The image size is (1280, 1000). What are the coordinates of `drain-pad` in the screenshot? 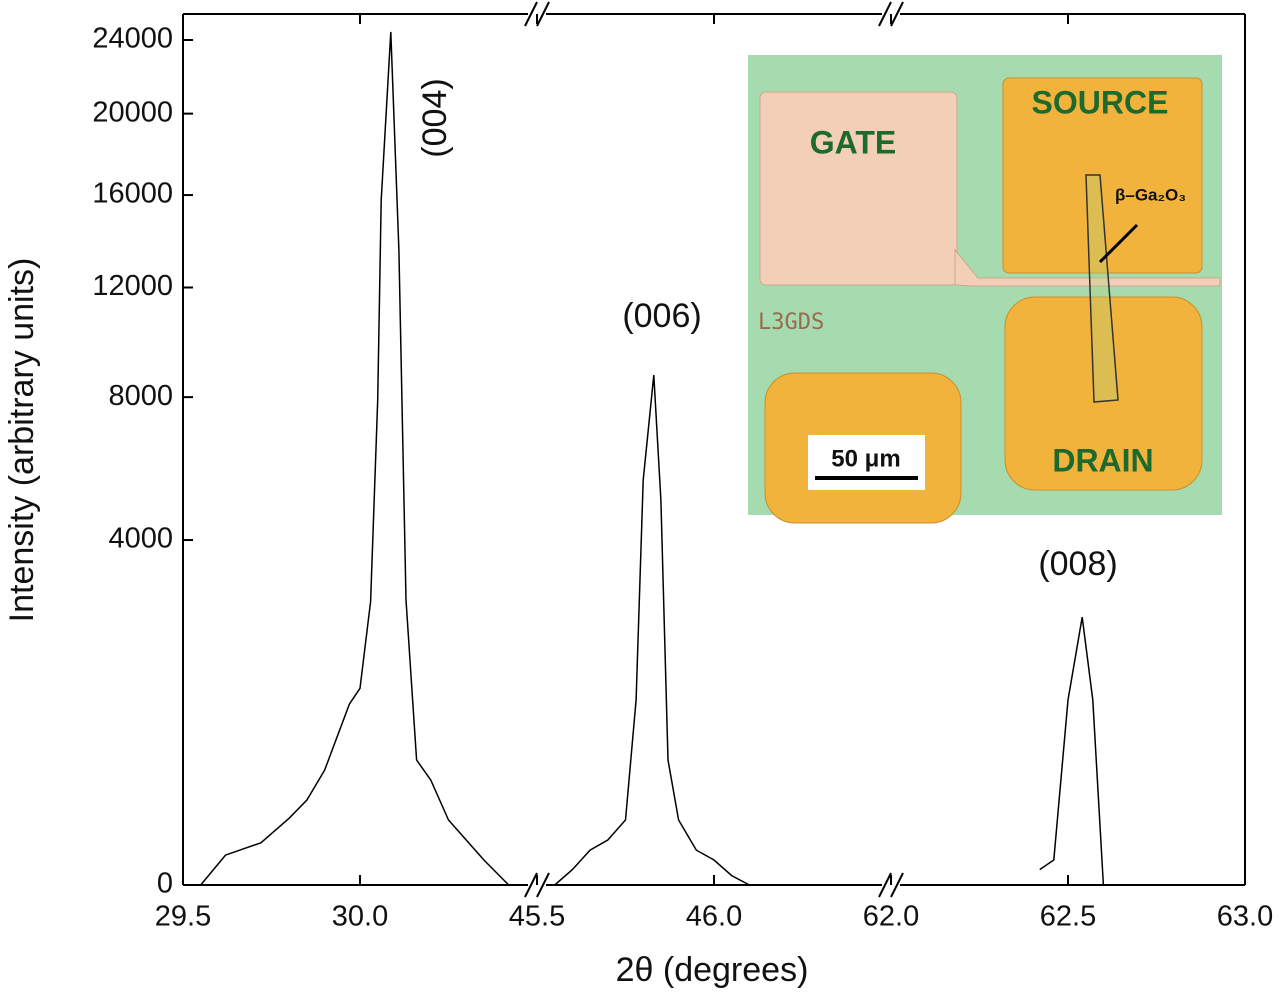 It's located at (1103, 393).